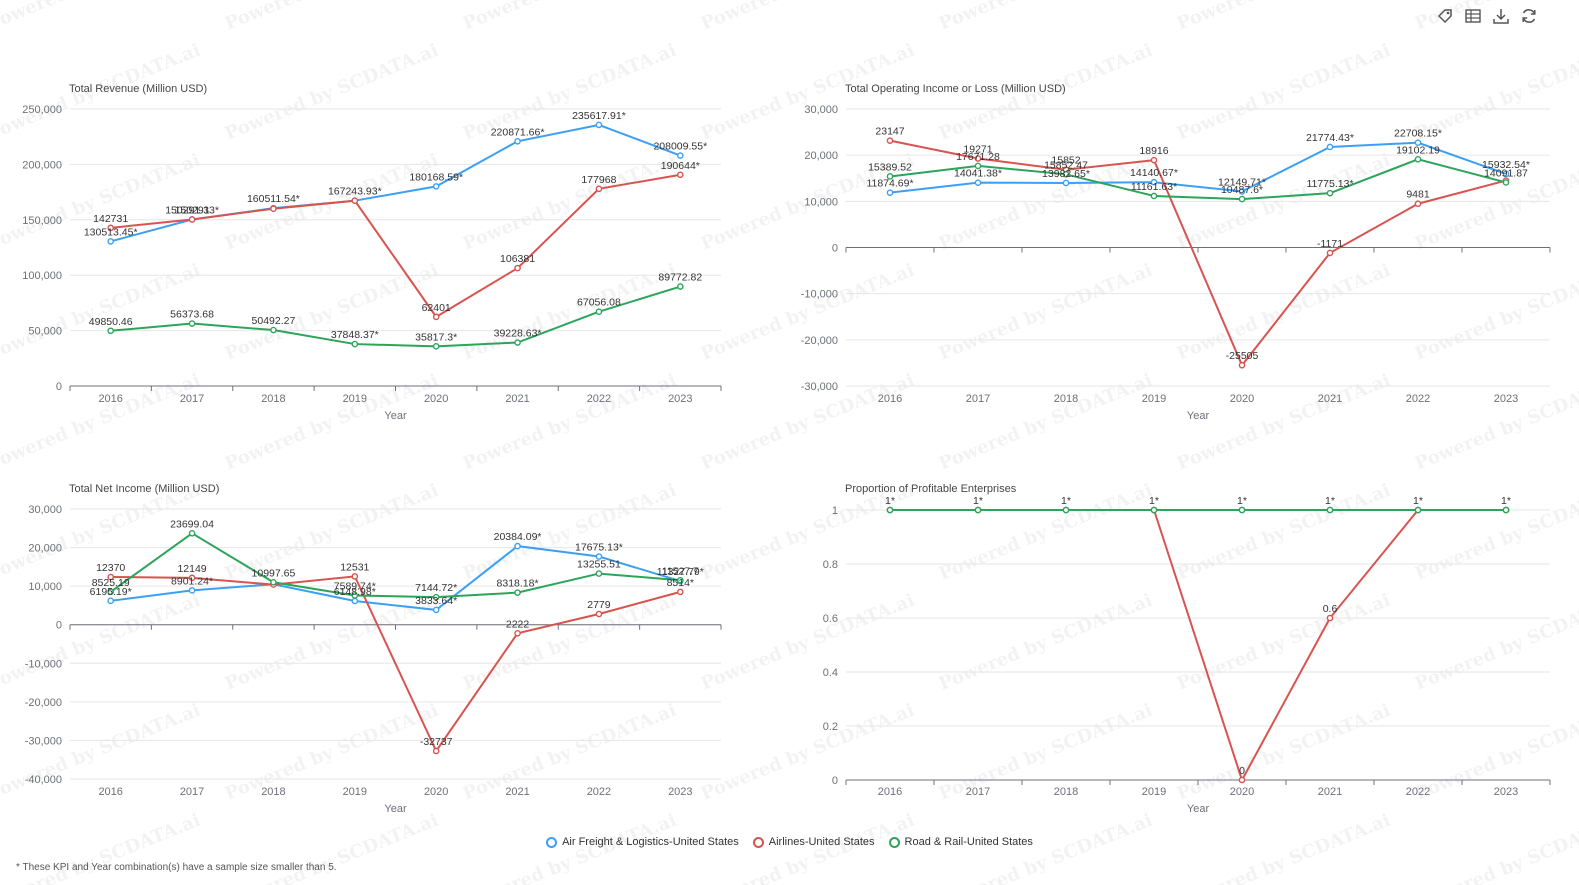 Image resolution: width=1579 pixels, height=885 pixels. Describe the element at coordinates (1529, 16) in the screenshot. I see `refresh-icon` at that location.